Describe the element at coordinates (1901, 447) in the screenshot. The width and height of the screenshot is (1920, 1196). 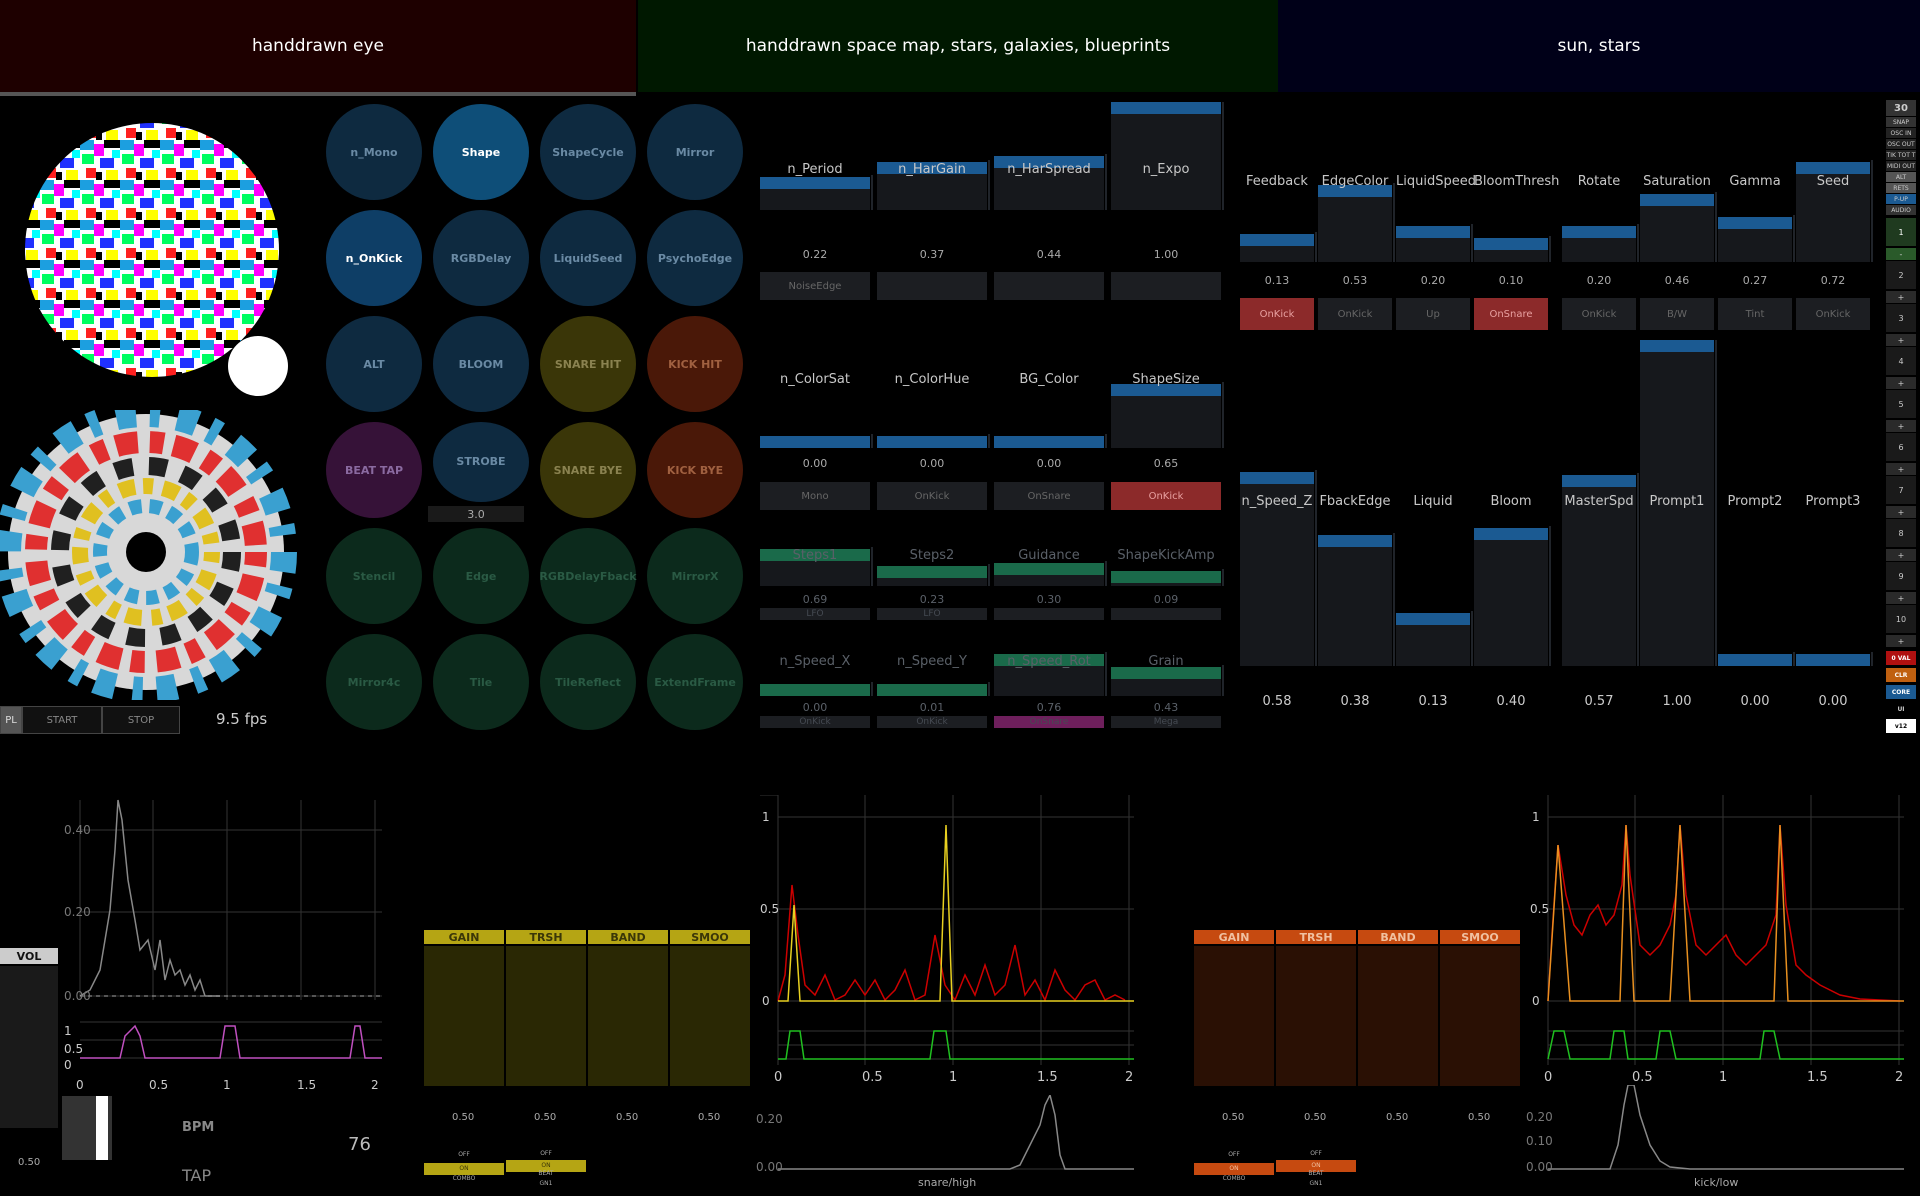
I see `sidebar-slot-10: 6` at that location.